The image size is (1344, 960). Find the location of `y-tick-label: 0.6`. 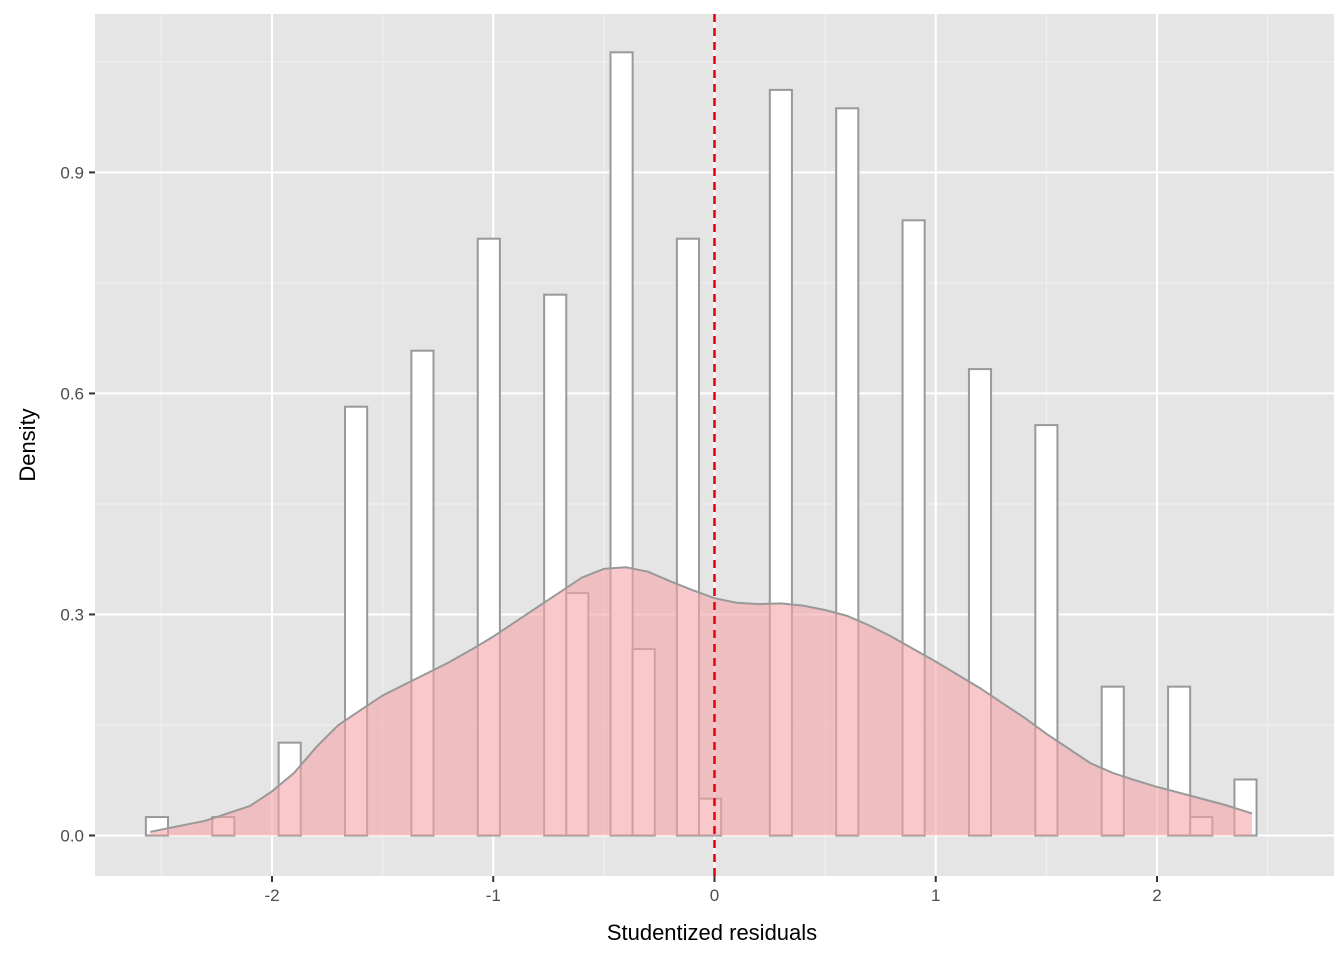

y-tick-label: 0.6 is located at coordinates (72, 393).